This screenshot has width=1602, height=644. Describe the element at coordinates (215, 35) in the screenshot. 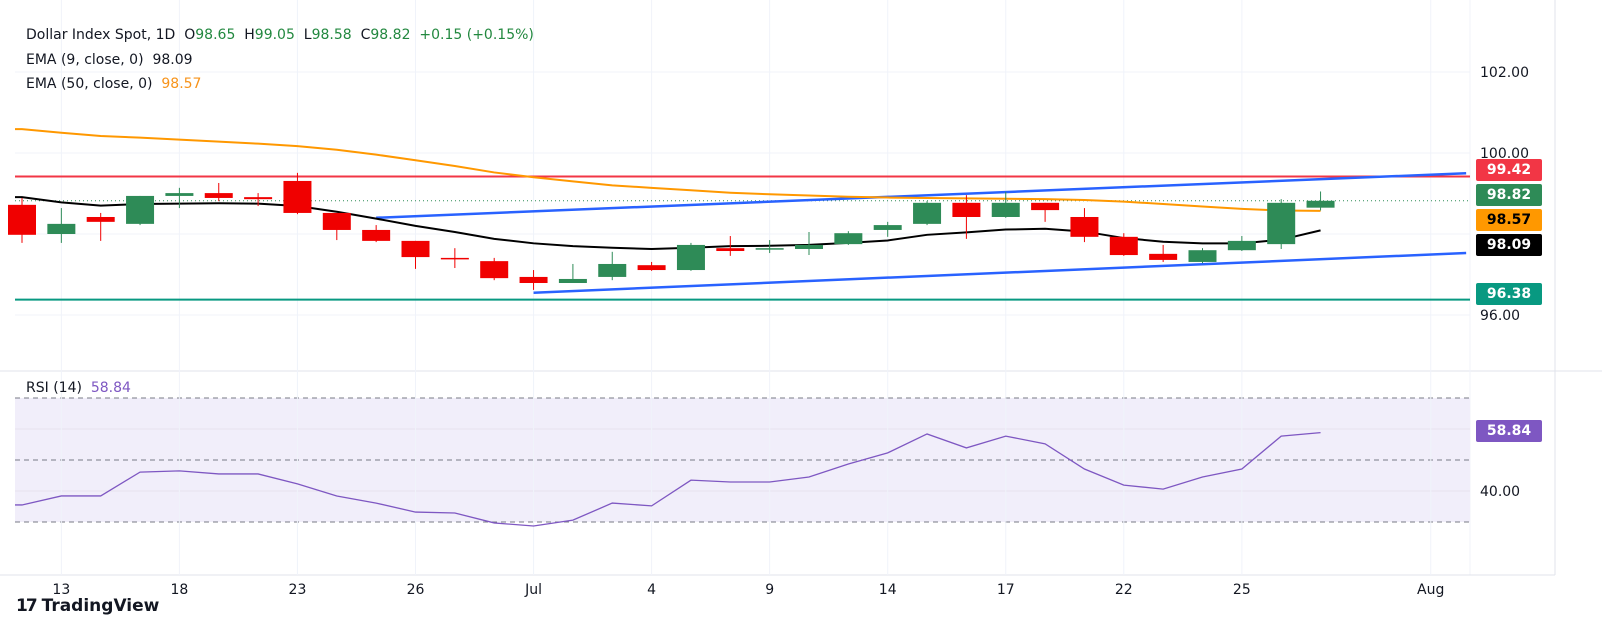

I see `open-value: 98.65` at that location.